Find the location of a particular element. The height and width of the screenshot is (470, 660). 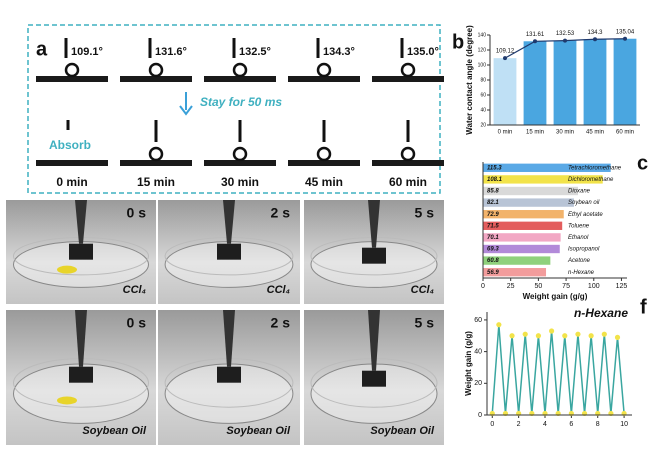

x-tick-label: 15 min is located at coordinates (535, 133).